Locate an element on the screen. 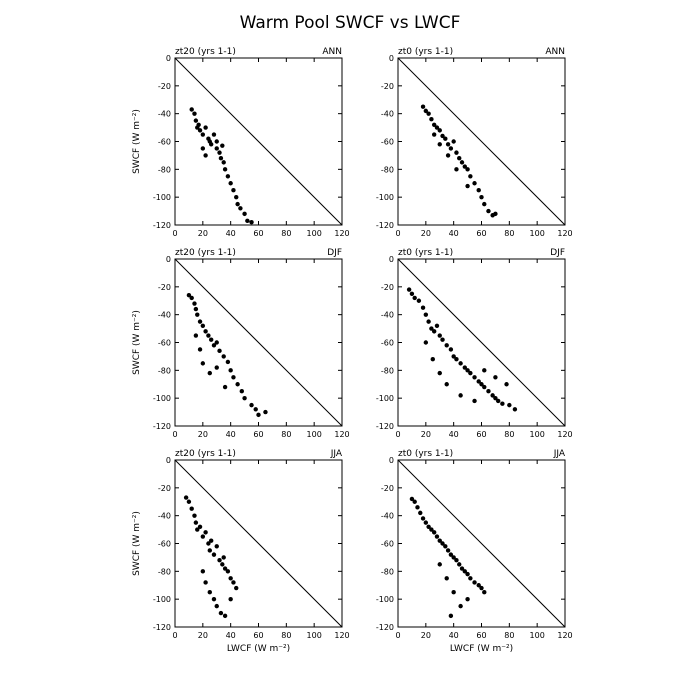  panel-season-label: JJA is located at coordinates (336, 454).